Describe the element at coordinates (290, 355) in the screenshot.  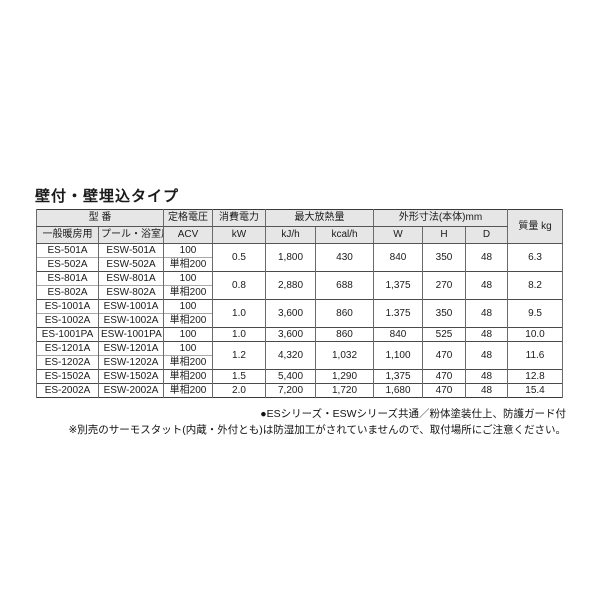
I see `kjh-value: 4,320` at that location.